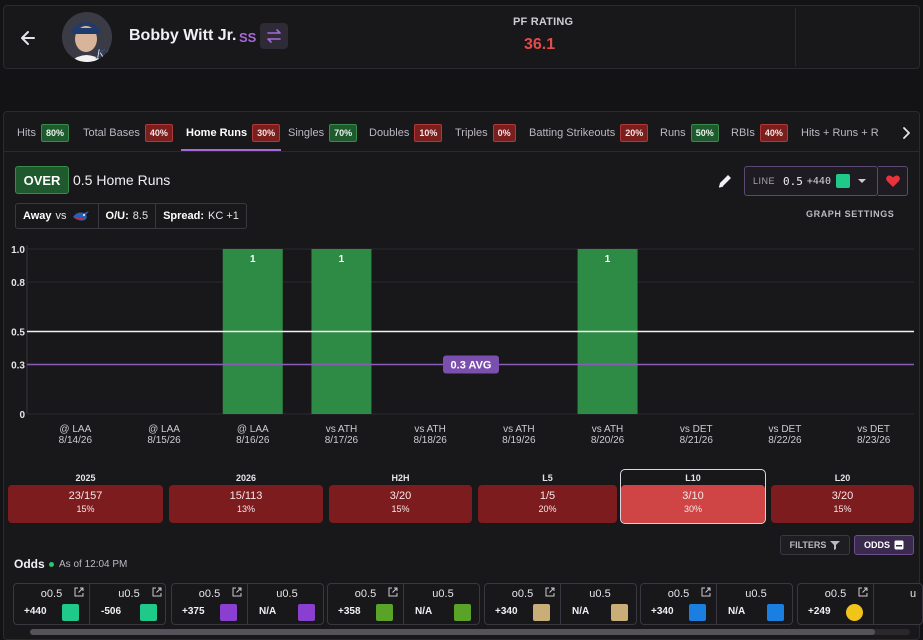  I want to click on blue-jays-logo-icon, so click(80, 216).